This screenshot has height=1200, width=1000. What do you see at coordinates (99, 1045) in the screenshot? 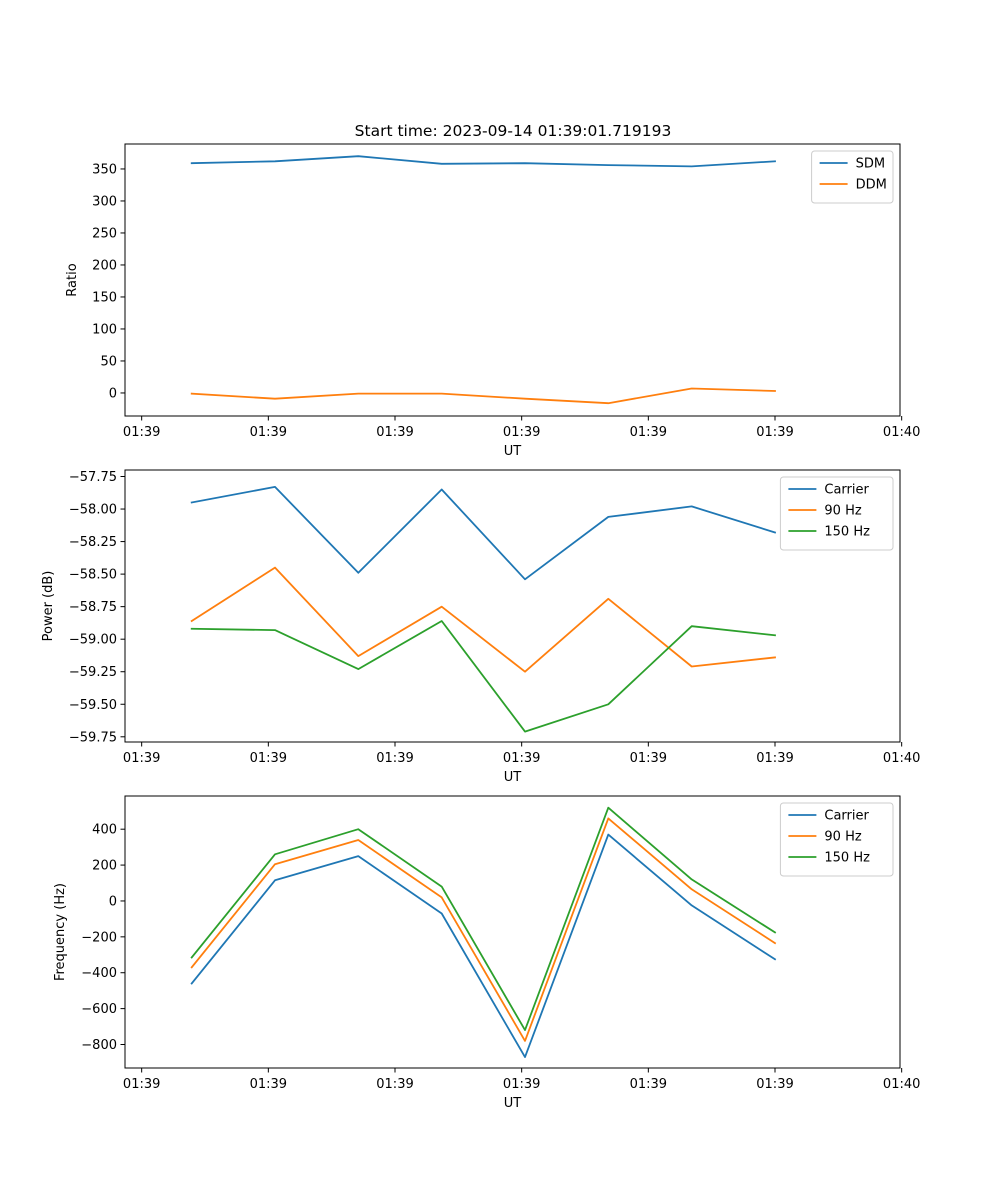
I see `y-tick-label: −800` at bounding box center [99, 1045].